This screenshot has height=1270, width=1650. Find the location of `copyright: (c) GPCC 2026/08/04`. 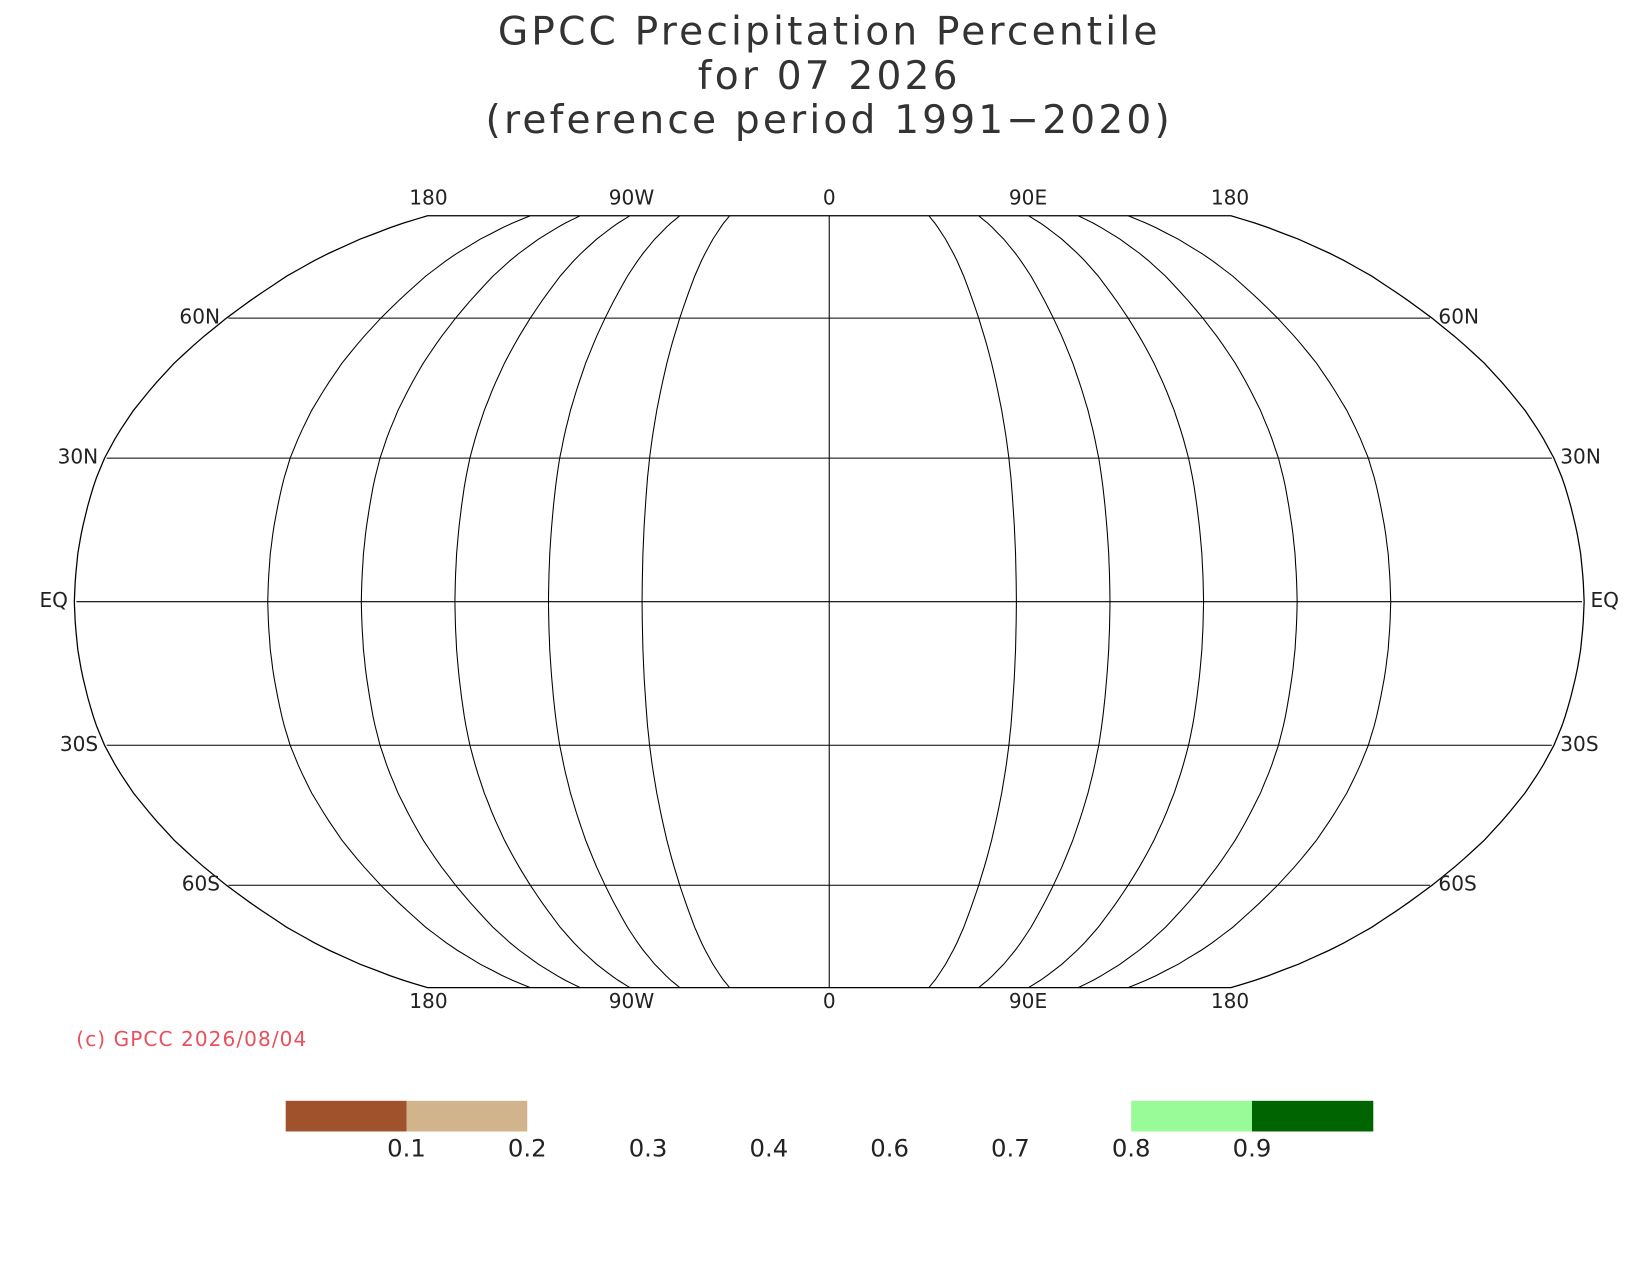

copyright: (c) GPCC 2026/08/04 is located at coordinates (191, 1039).